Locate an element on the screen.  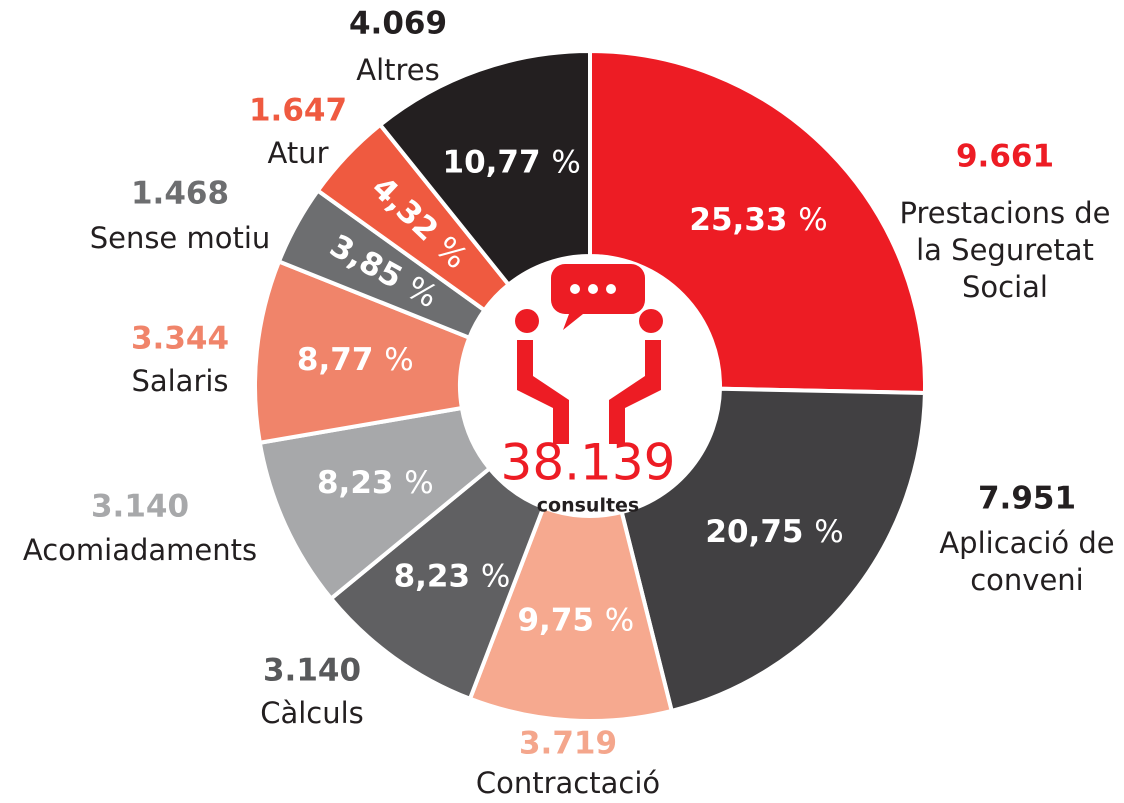
count-label: 9.661 is located at coordinates (1005, 157).